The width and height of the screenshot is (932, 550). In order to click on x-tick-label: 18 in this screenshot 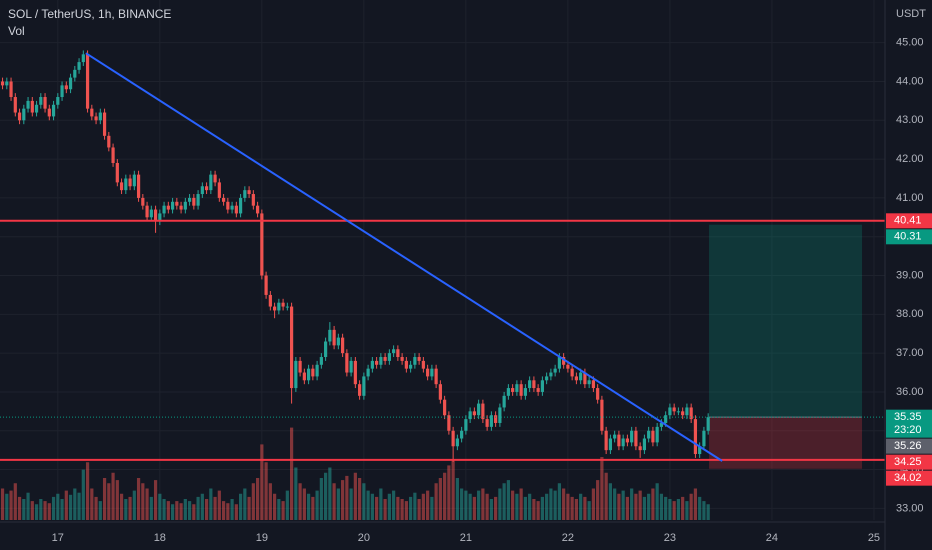, I will do `click(160, 538)`.